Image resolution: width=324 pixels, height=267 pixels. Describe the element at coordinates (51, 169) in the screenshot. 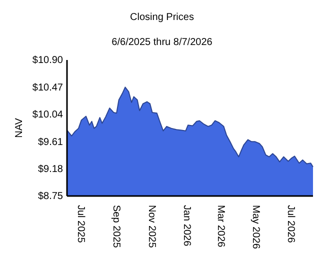

I see `y-tick-label: $9.18` at that location.